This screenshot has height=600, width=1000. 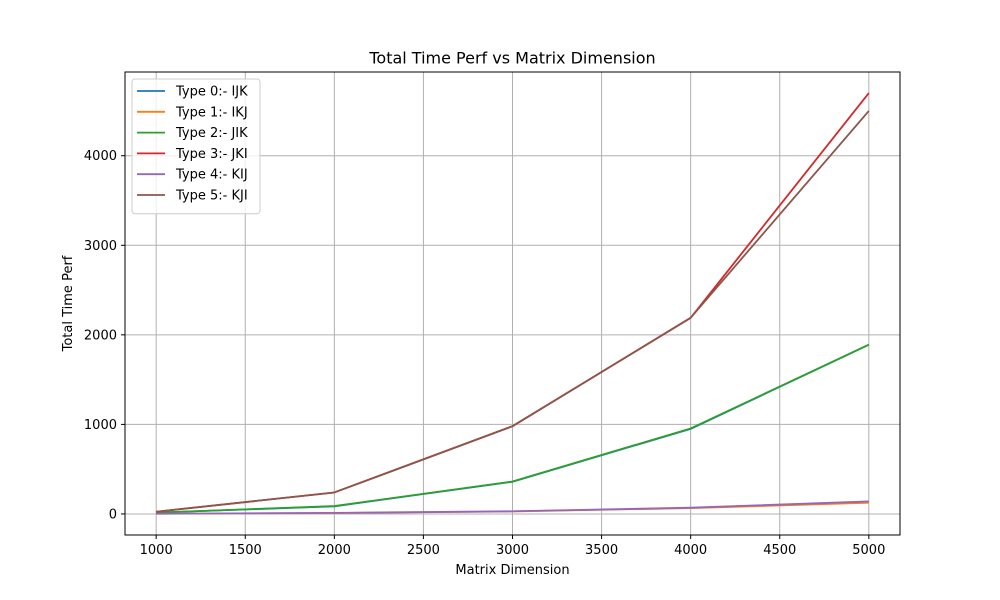 What do you see at coordinates (512, 550) in the screenshot?
I see `x-tick-label: 3000` at bounding box center [512, 550].